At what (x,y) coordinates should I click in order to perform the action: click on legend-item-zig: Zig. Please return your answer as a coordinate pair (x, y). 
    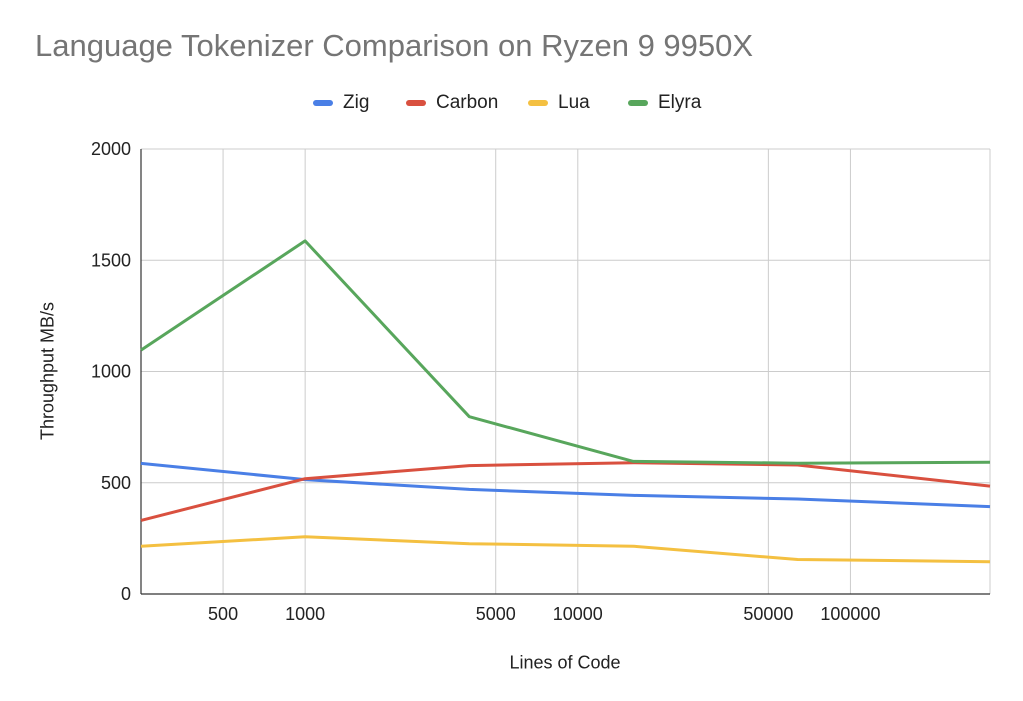
    Looking at the image, I should click on (341, 103).